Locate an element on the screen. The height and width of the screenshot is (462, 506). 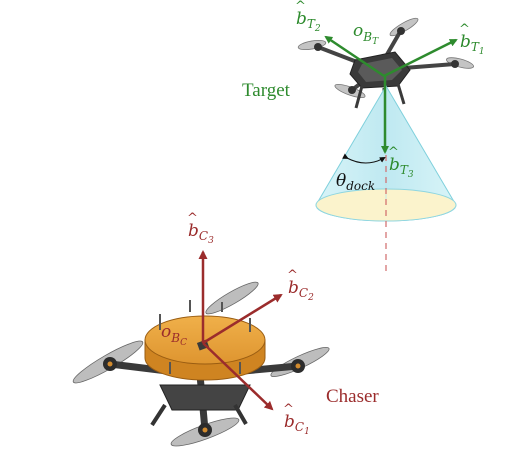
chaser-docking-plate is located at coordinates (205, 340).